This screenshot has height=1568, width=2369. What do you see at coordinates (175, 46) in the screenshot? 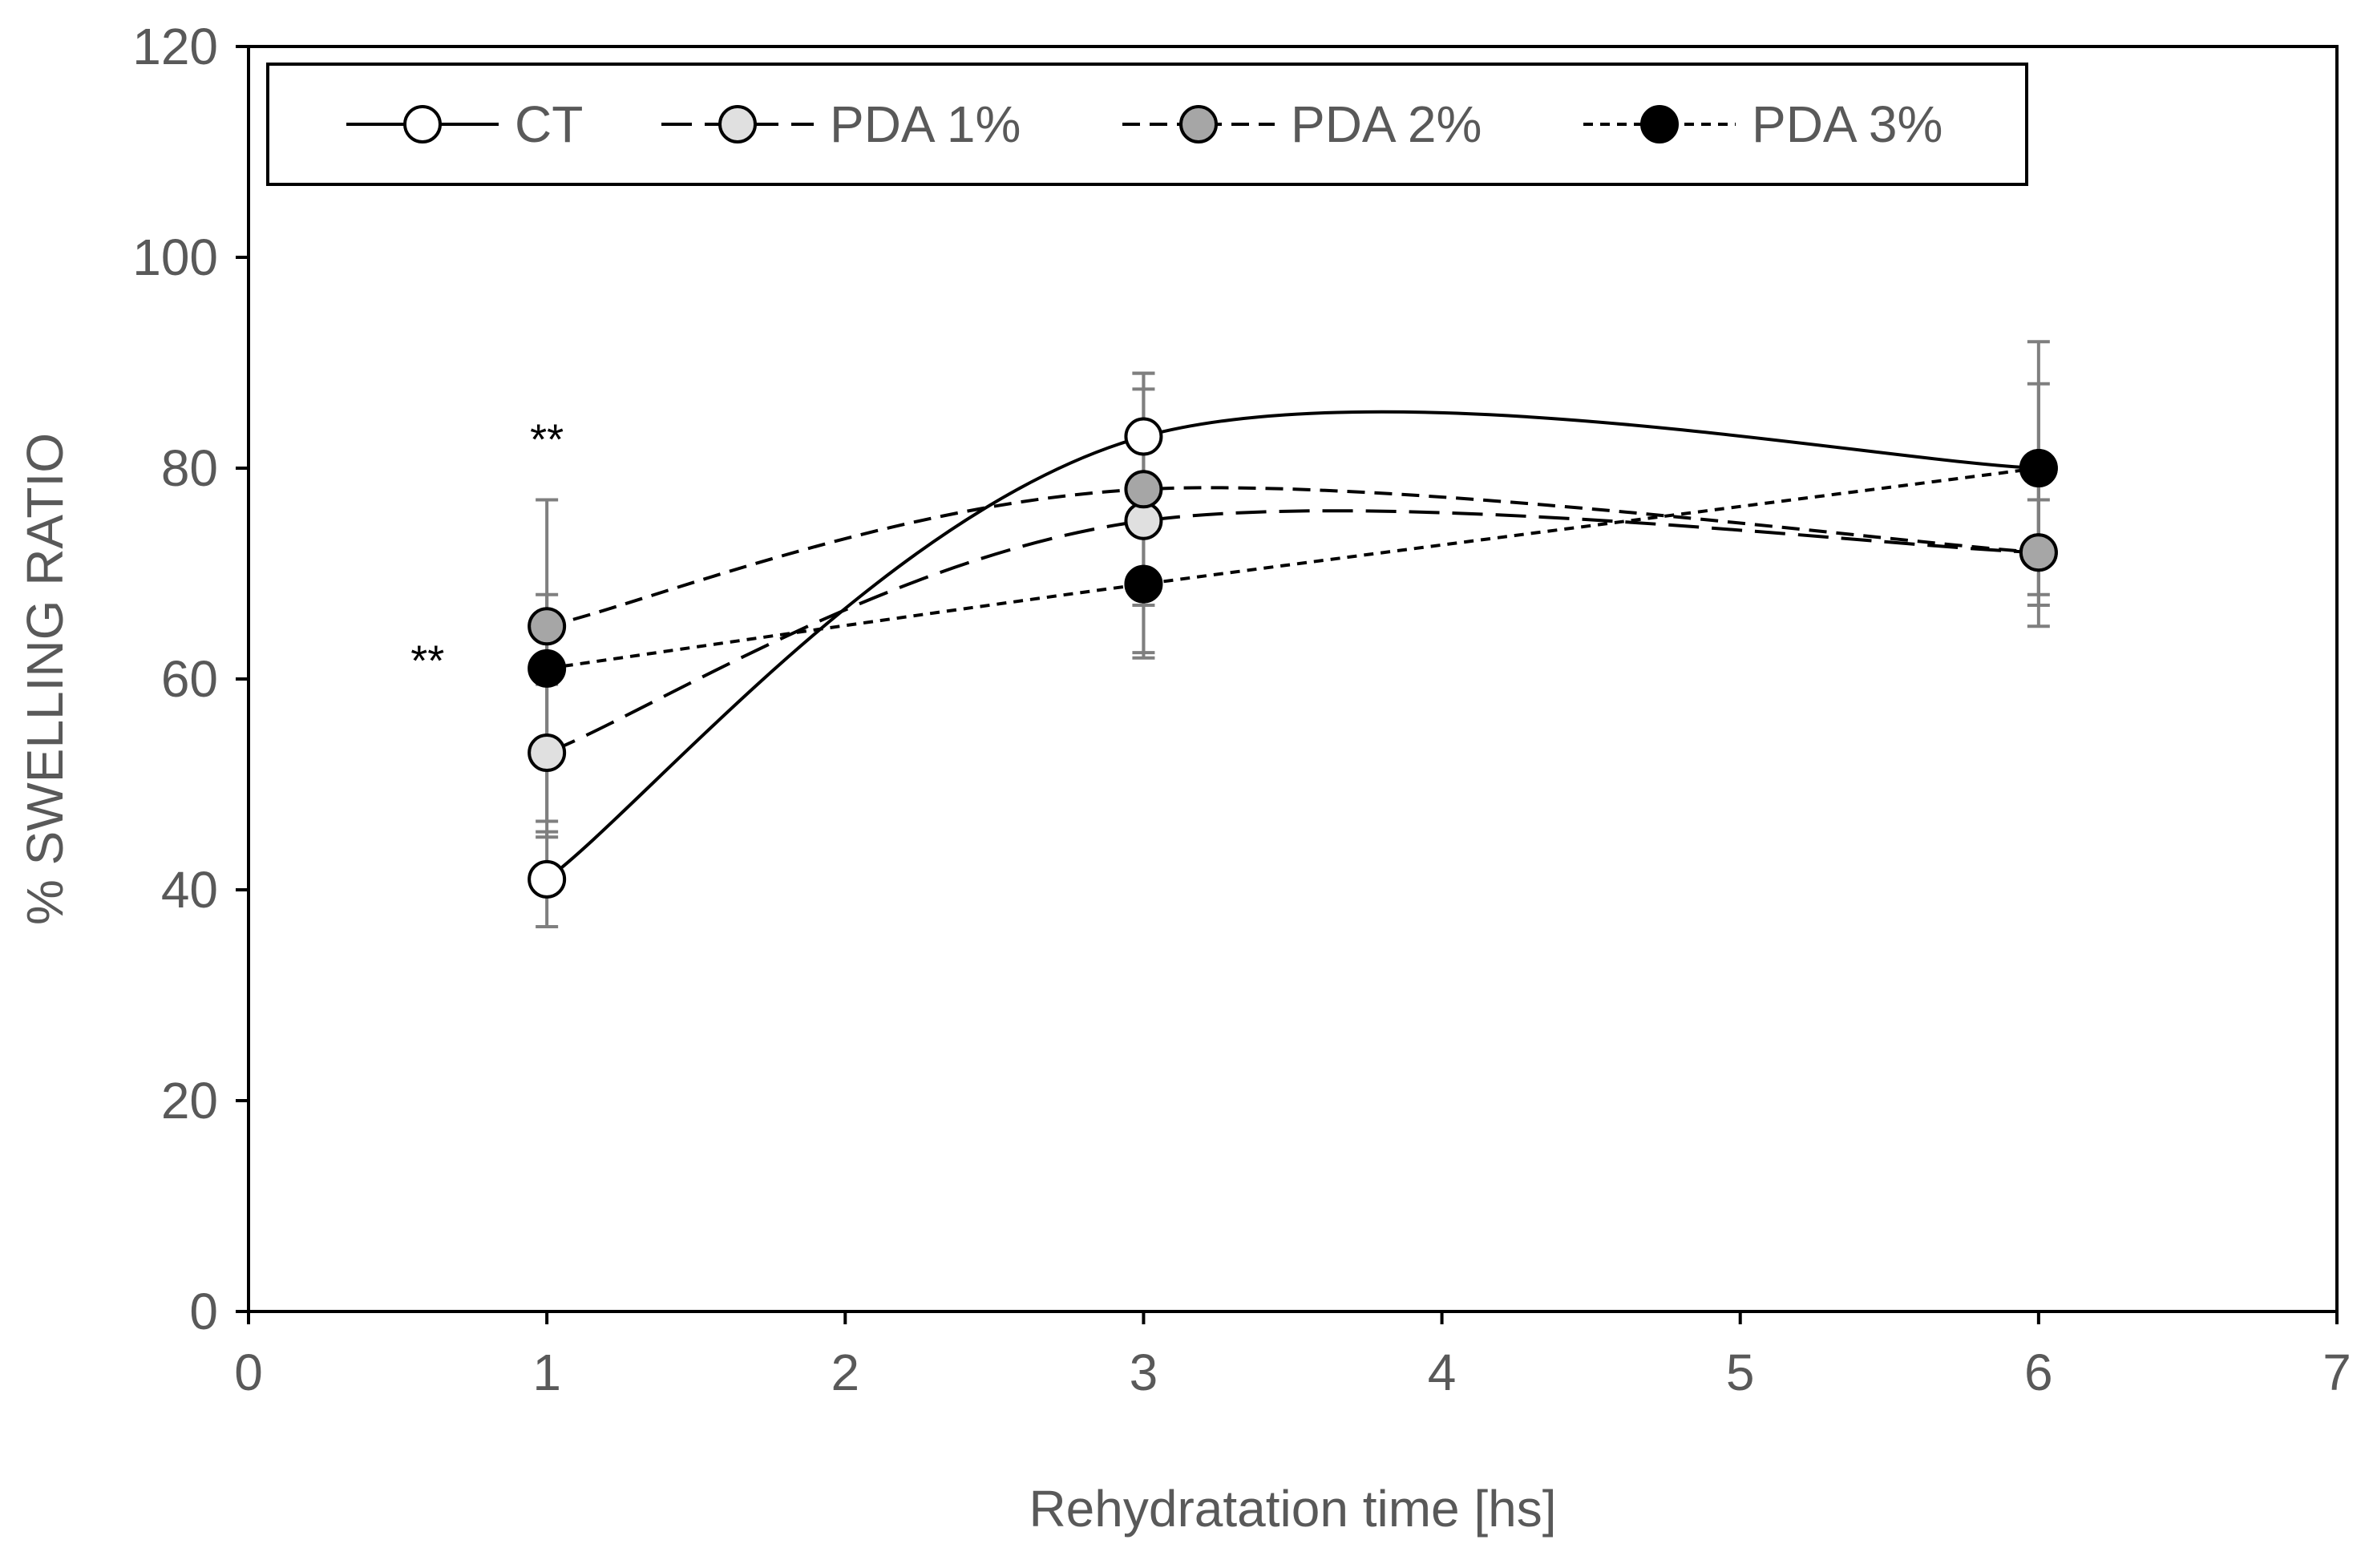
I see `y-tick-label: 120` at bounding box center [175, 46].